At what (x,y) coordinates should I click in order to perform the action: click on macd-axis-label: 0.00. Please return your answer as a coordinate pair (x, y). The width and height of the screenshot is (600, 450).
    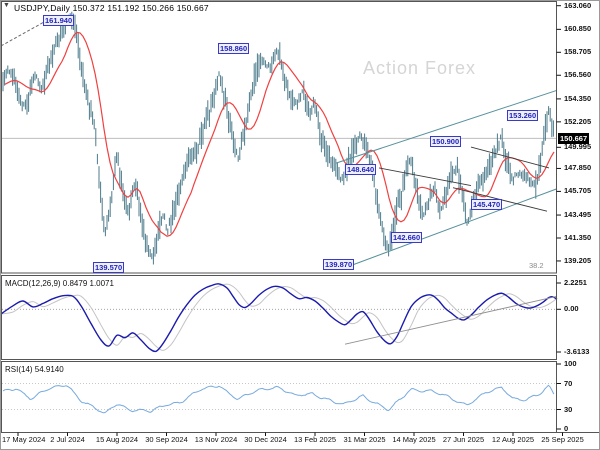
    Looking at the image, I should click on (571, 309).